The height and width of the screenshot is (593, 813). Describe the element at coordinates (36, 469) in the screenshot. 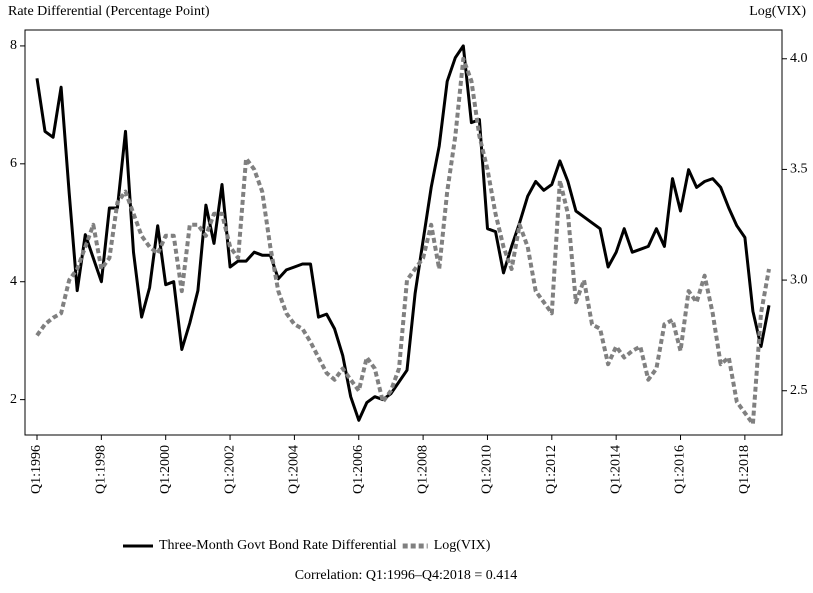

I see `x-tick-label: Q1:1996` at that location.